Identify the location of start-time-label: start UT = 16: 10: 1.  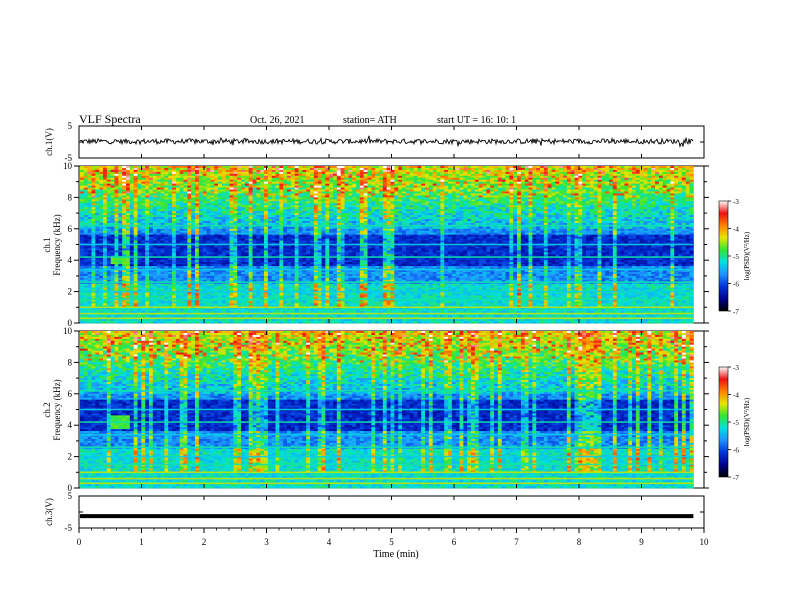
(476, 120).